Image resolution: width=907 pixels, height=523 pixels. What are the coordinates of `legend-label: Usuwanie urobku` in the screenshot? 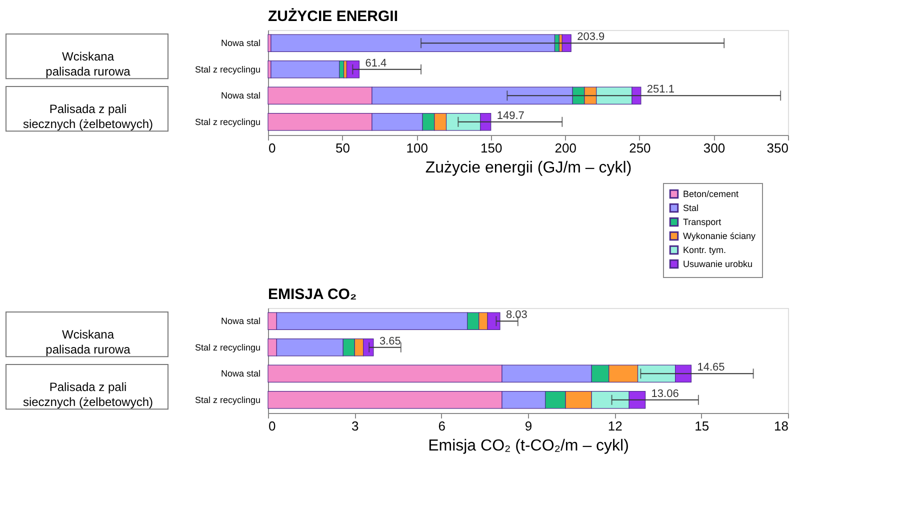 It's located at (718, 264).